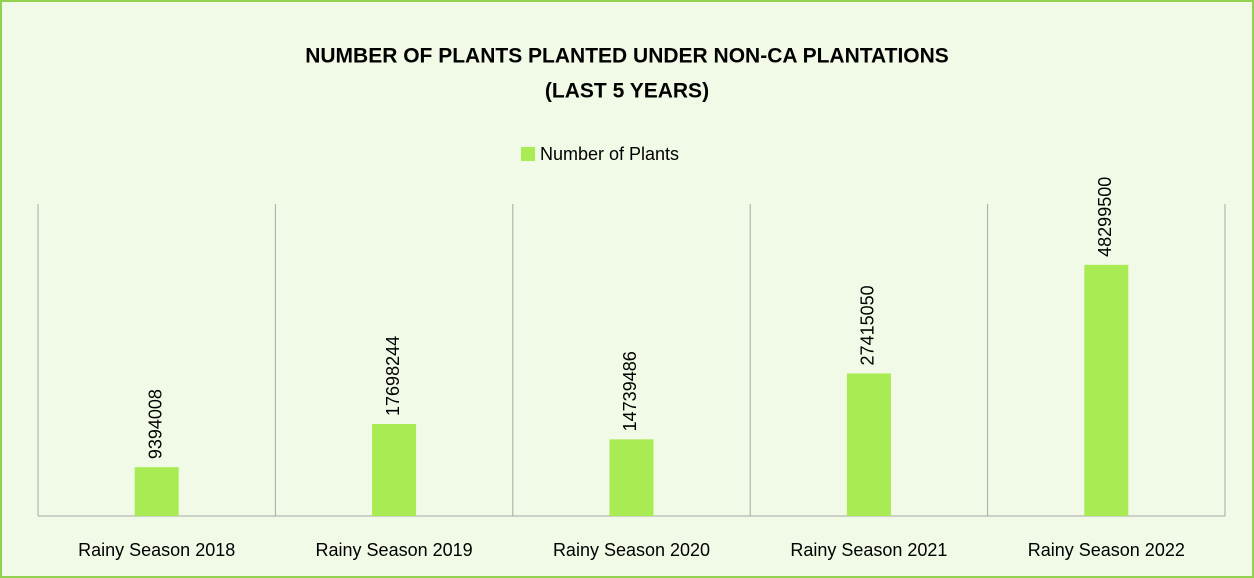 This screenshot has width=1254, height=578. I want to click on data-label: 48299500, so click(1105, 217).